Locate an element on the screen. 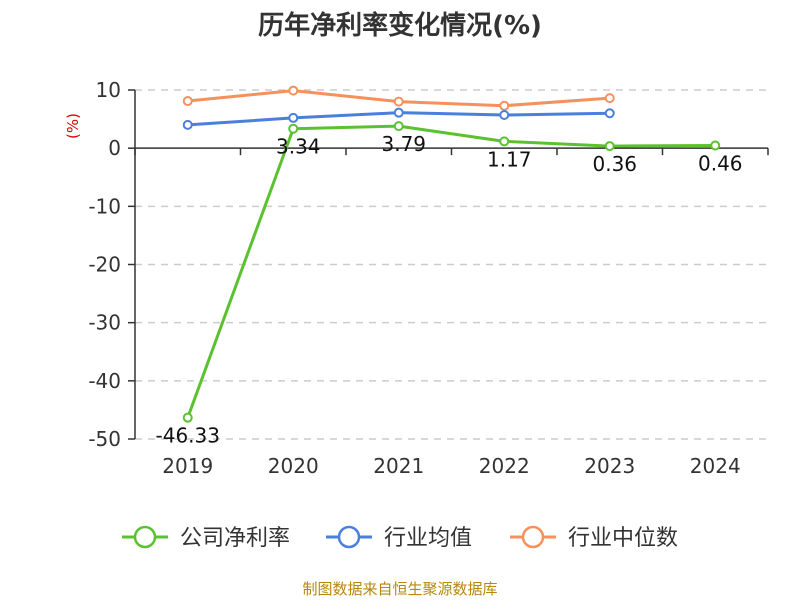 The width and height of the screenshot is (800, 600). legend-item-2: 行业中位数 is located at coordinates (594, 538).